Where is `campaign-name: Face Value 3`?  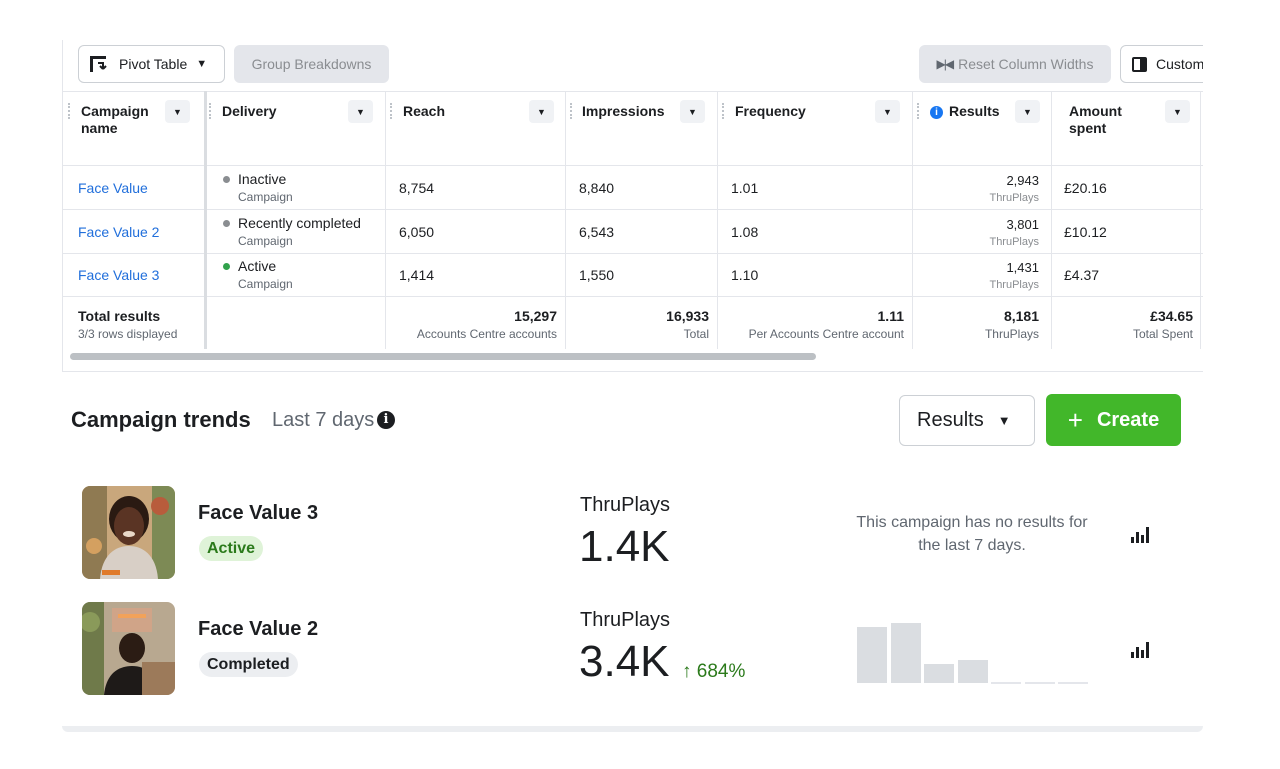 campaign-name: Face Value 3 is located at coordinates (258, 513).